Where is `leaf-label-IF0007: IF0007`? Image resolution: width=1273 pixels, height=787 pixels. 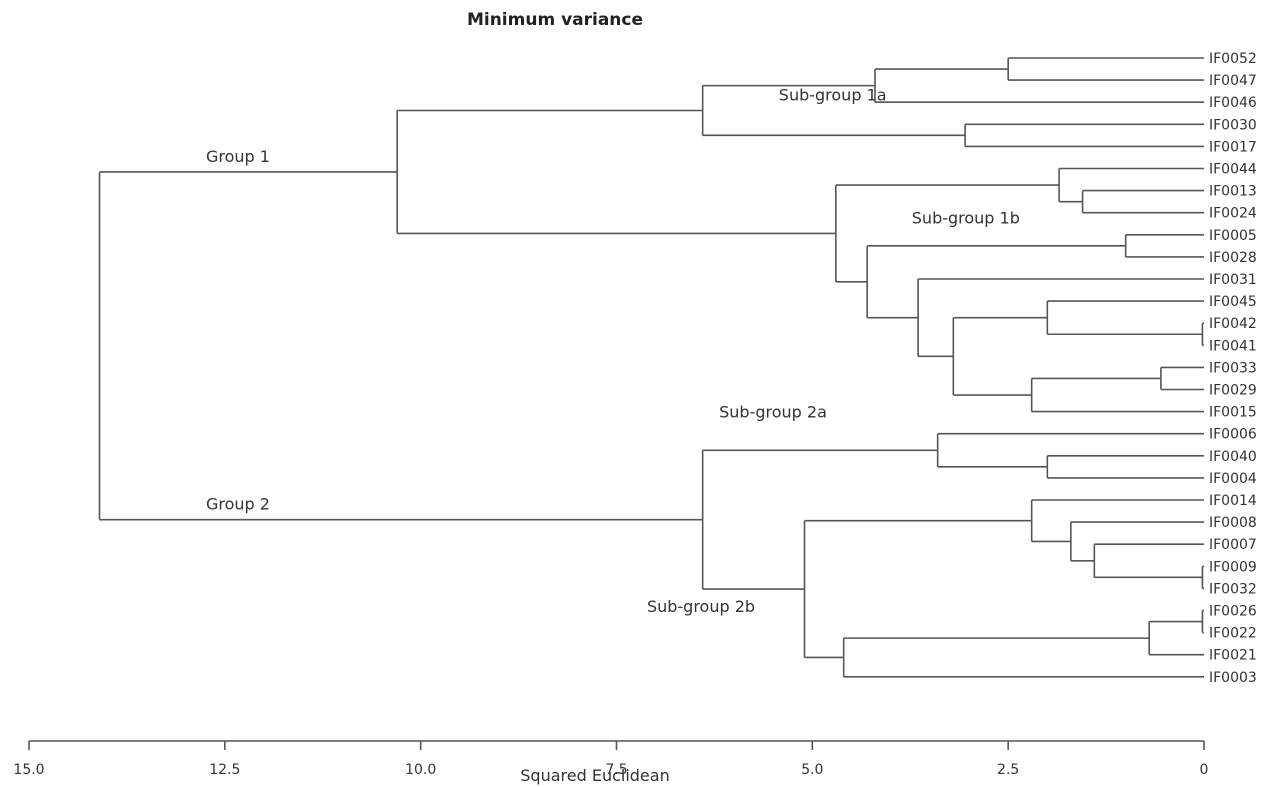 leaf-label-IF0007: IF0007 is located at coordinates (1233, 545).